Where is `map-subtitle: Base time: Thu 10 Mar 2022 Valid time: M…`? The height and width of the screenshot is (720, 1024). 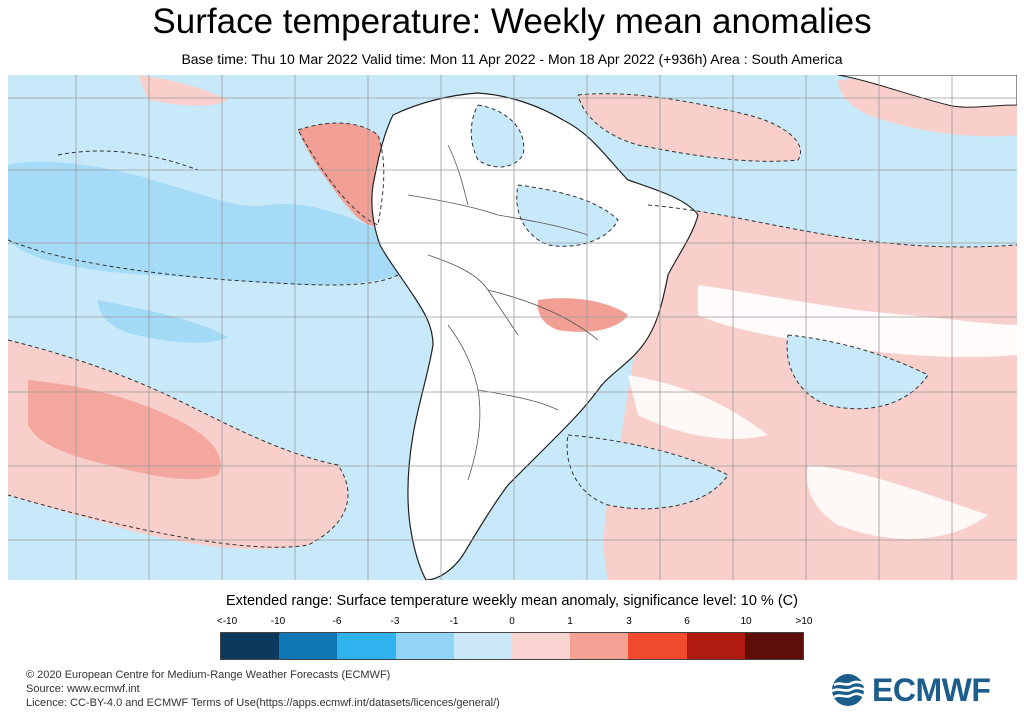 map-subtitle: Base time: Thu 10 Mar 2022 Valid time: M… is located at coordinates (512, 59).